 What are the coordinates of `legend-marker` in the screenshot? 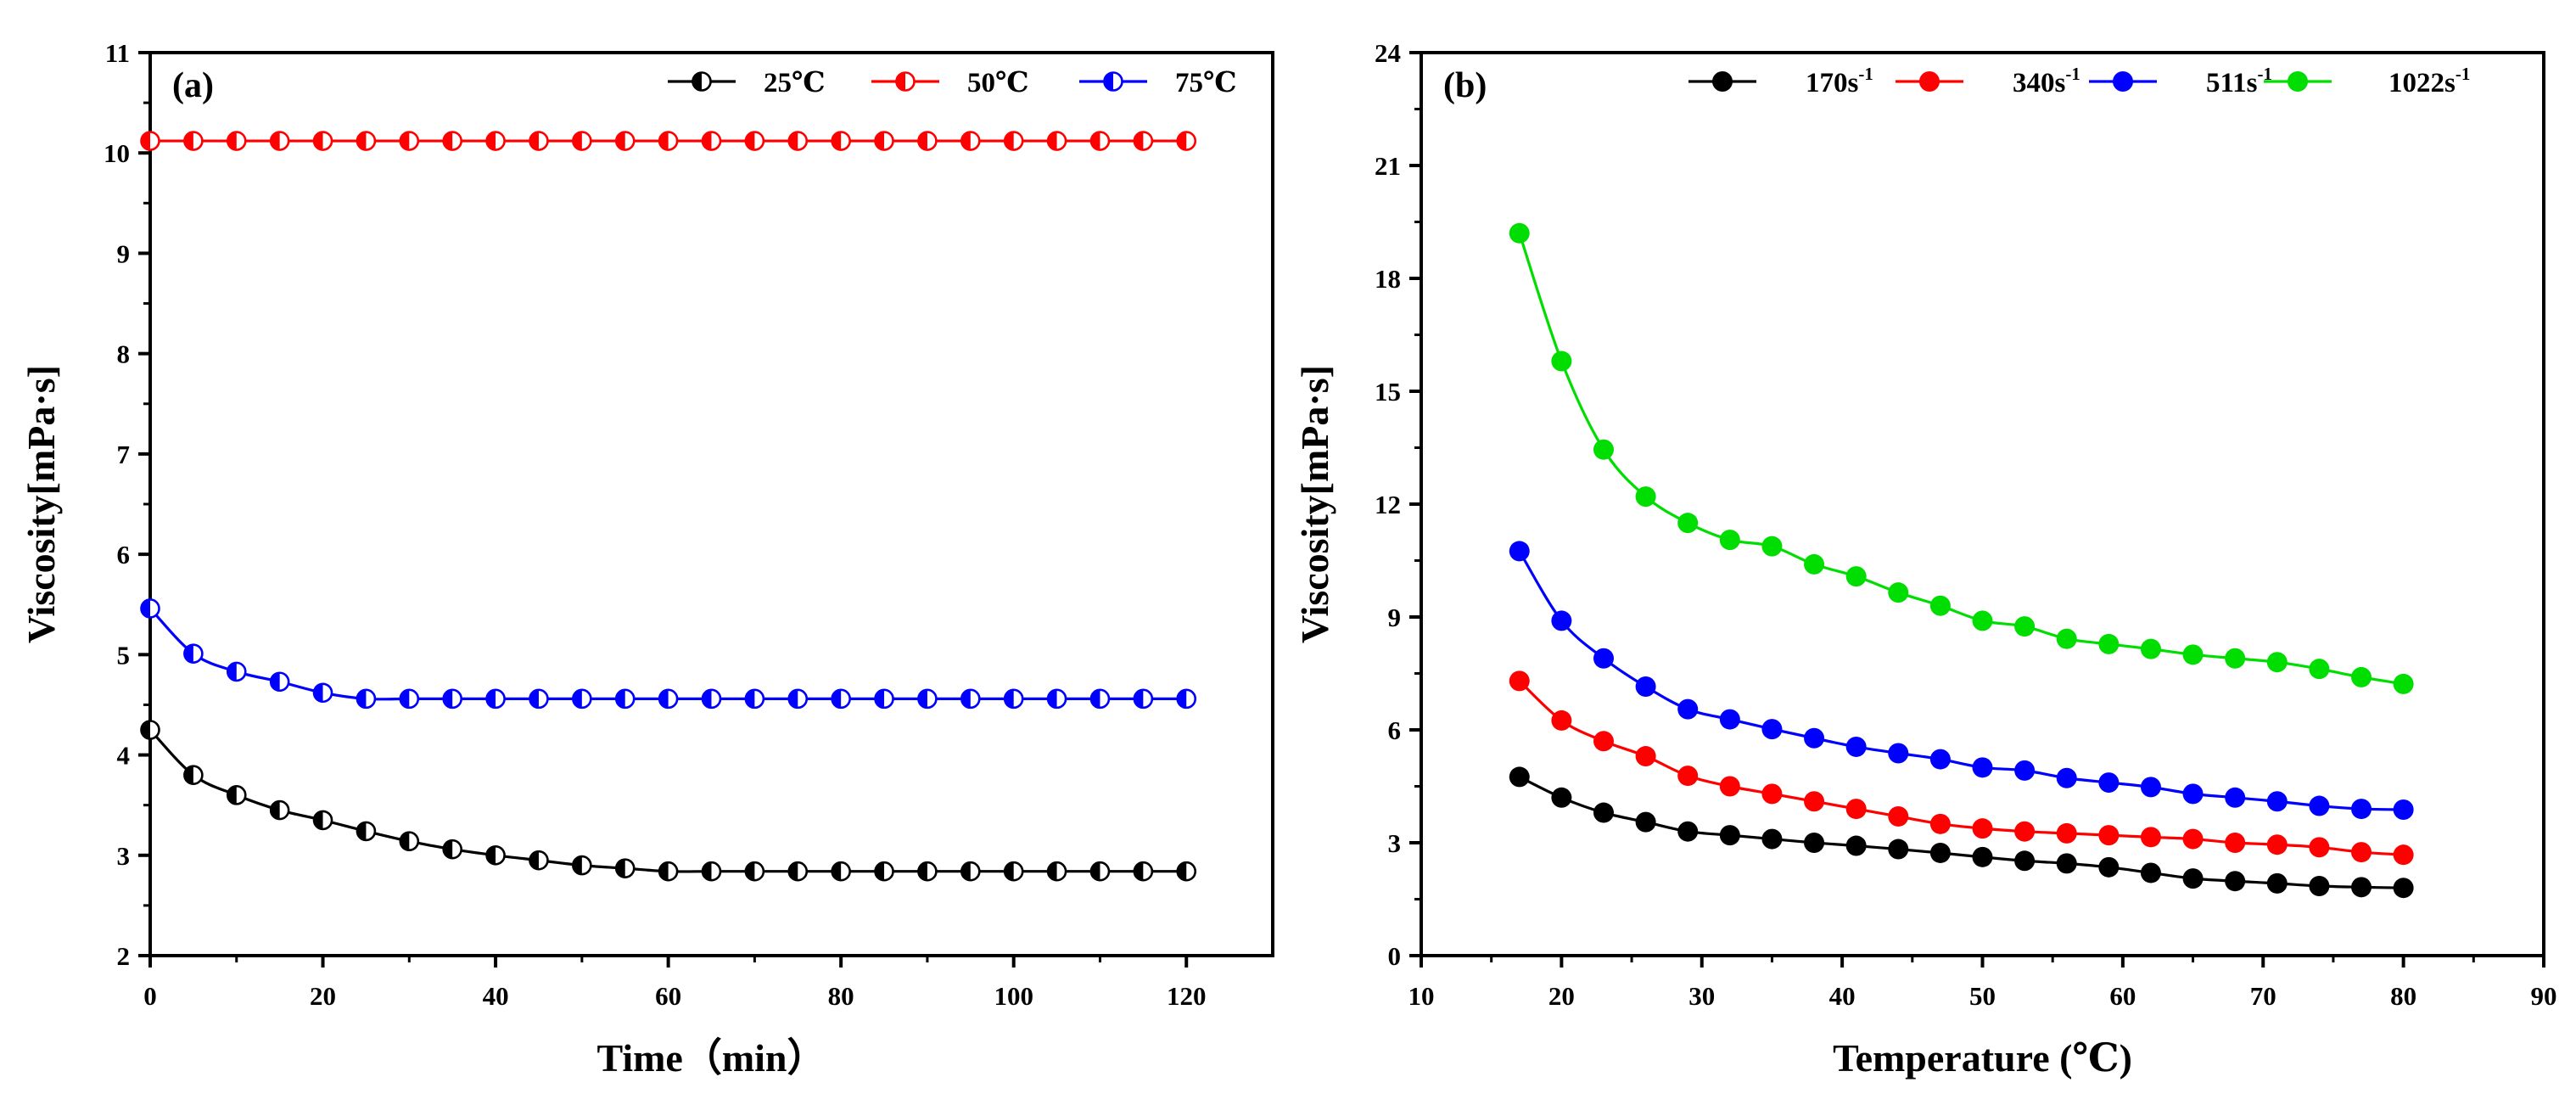 It's located at (2298, 81).